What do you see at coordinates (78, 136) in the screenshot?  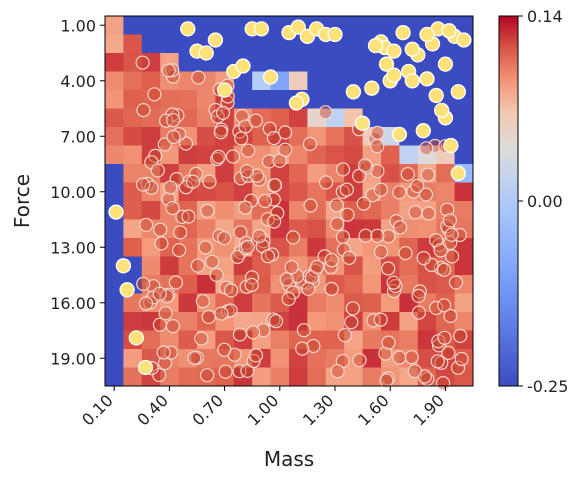 I see `y-tick-label: 7.00` at bounding box center [78, 136].